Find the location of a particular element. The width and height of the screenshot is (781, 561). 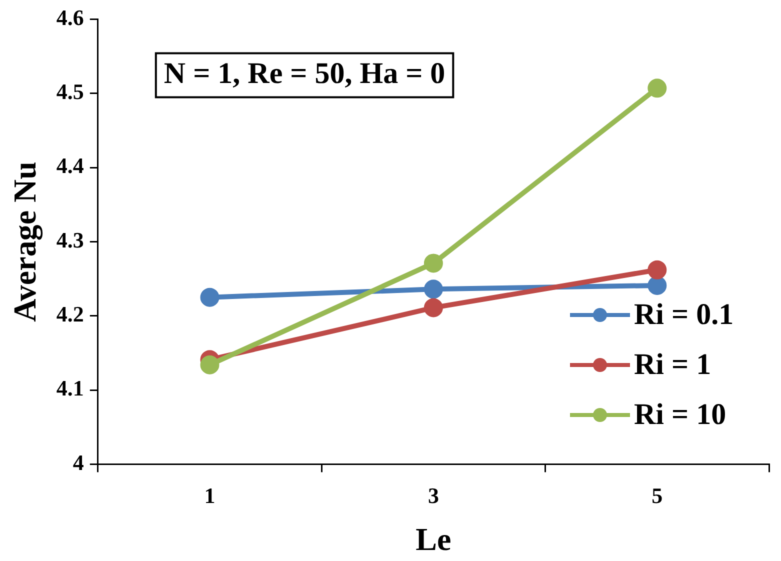

y-tick-label: 4.2 is located at coordinates (70, 314).